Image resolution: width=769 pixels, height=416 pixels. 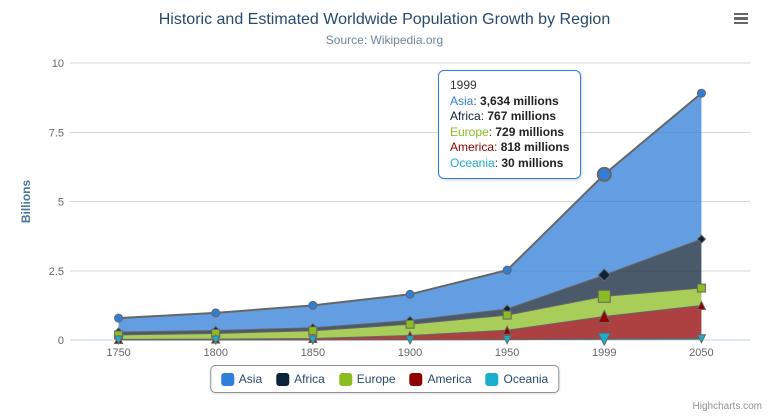 I want to click on legend-item-asia: Asia, so click(x=241, y=379).